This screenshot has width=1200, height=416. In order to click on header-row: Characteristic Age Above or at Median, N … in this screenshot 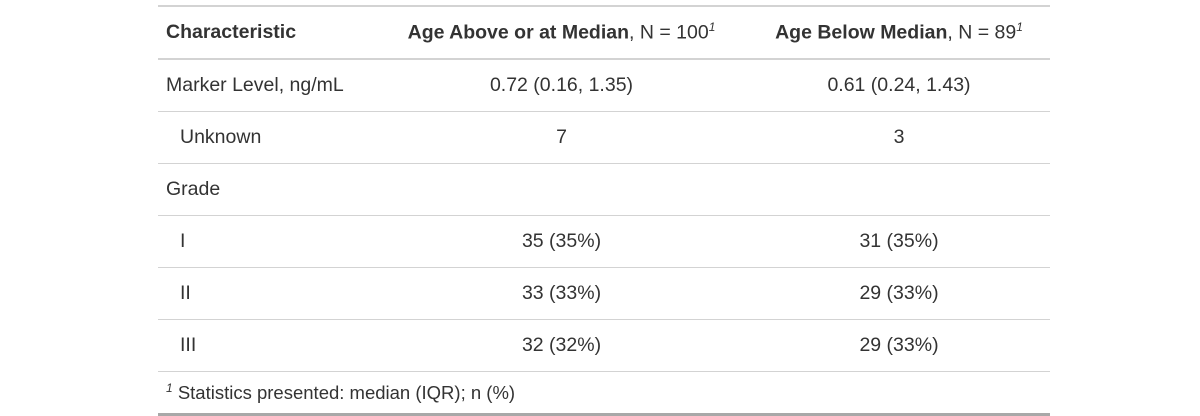, I will do `click(604, 33)`.